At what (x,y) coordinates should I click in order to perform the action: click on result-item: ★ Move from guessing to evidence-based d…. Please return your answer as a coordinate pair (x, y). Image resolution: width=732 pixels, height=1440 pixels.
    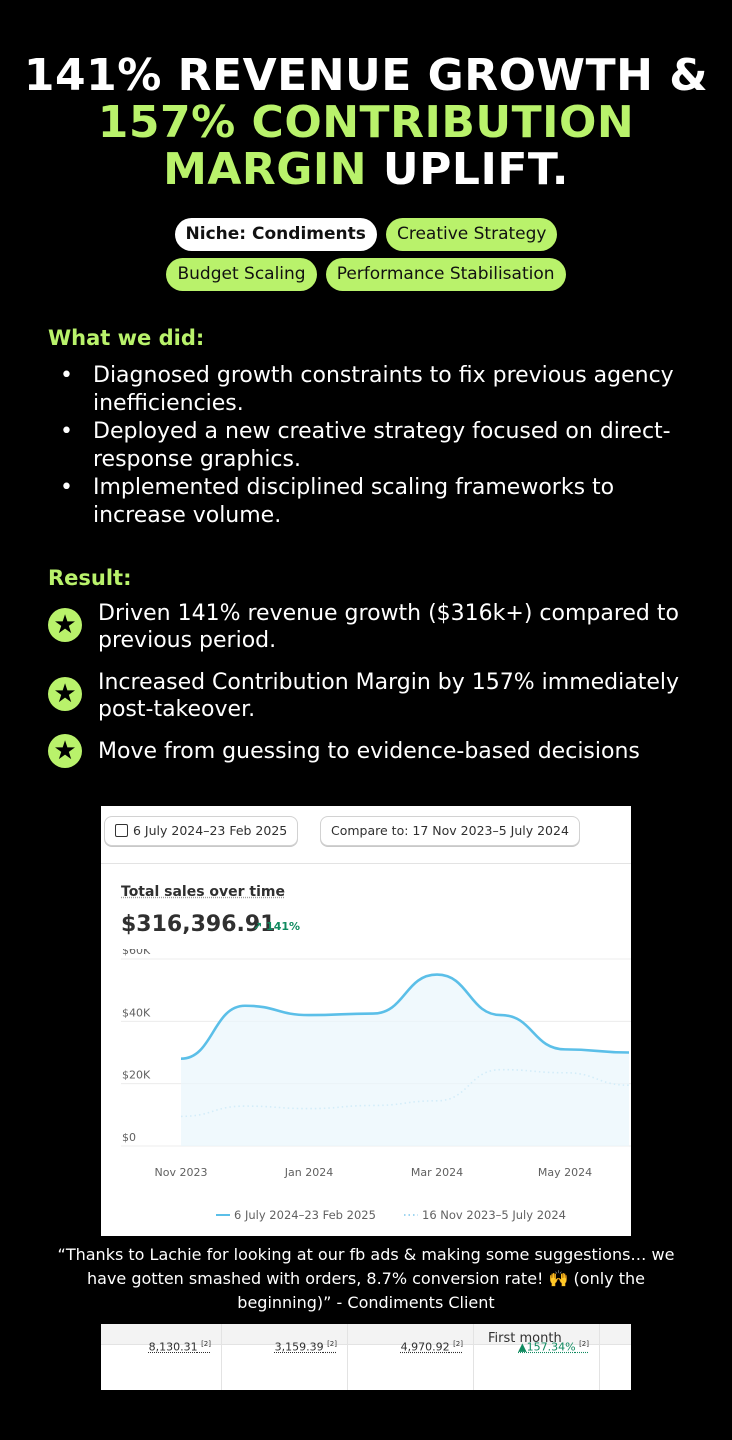
    Looking at the image, I should click on (378, 751).